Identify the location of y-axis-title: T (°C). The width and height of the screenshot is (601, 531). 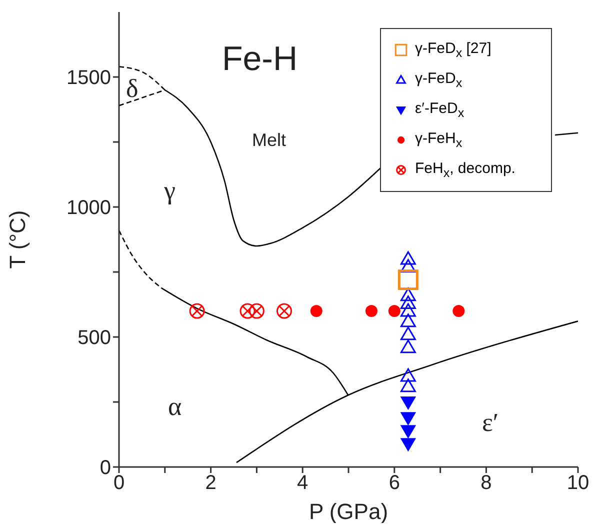
(17, 239).